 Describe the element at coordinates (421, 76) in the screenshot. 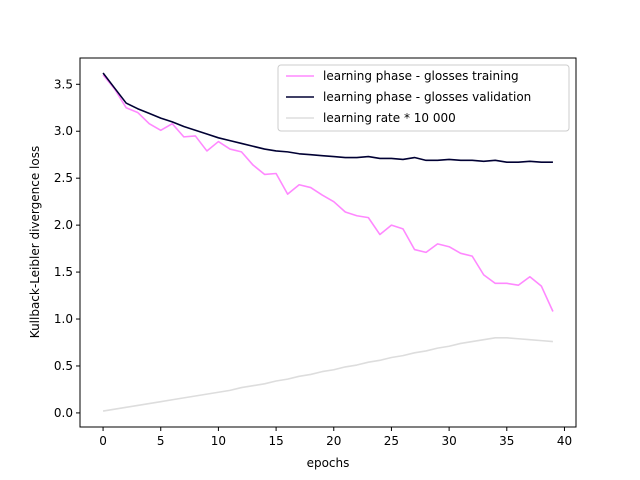

I see `legend-label-1: learning phase - glosses training` at that location.